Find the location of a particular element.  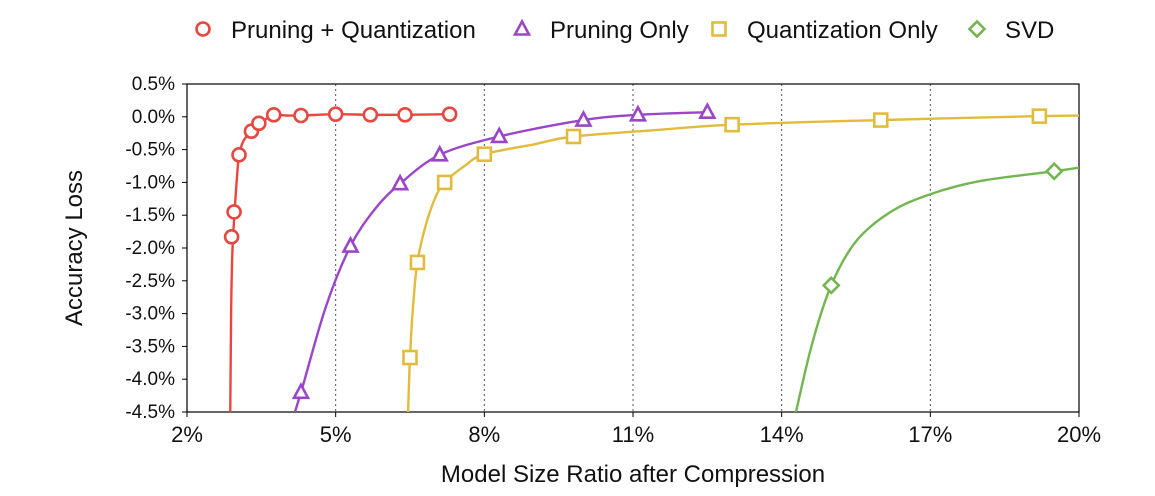

square-marker-icon is located at coordinates (719, 29).